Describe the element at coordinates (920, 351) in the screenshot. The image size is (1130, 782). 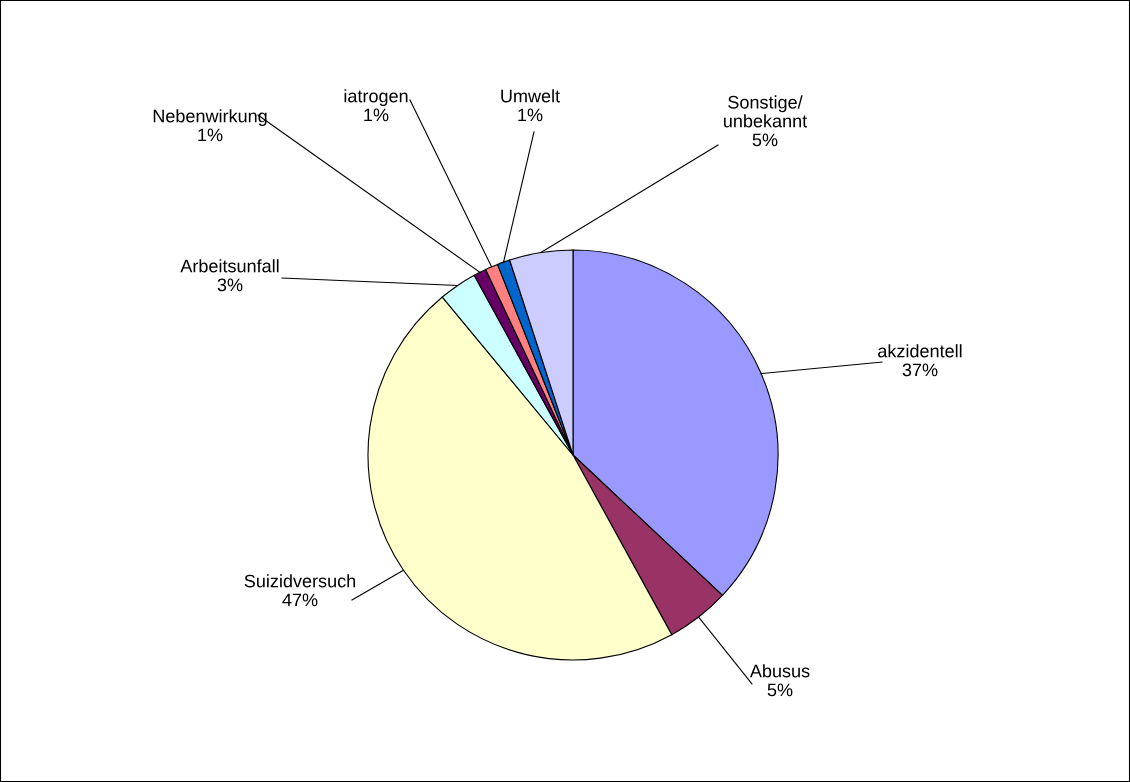
I see `slice-label: akzidentell` at that location.